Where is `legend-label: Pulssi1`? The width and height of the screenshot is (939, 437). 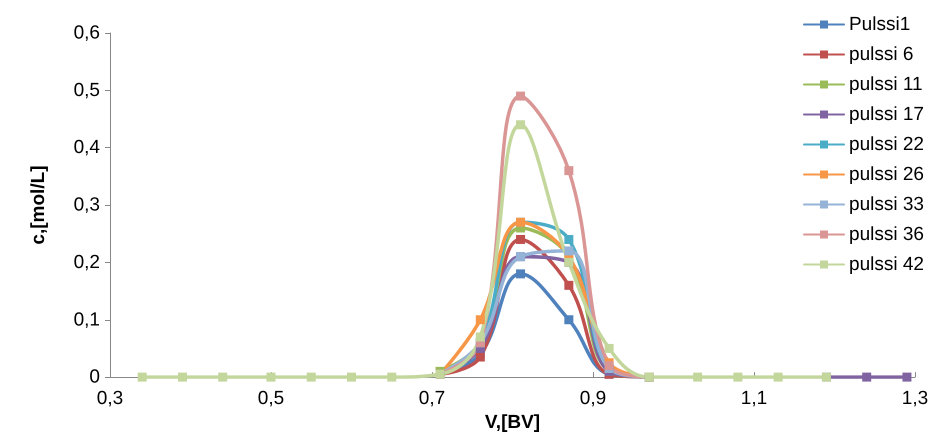 legend-label: Pulssi1 is located at coordinates (879, 24).